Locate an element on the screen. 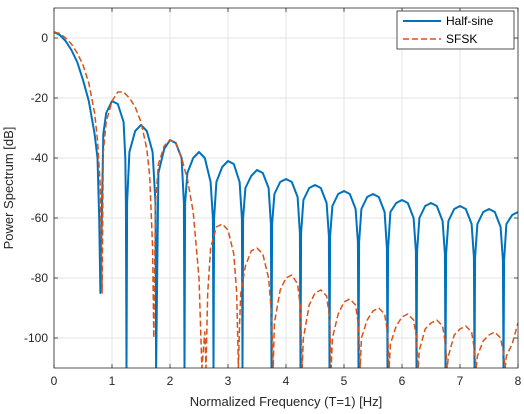 This screenshot has width=524, height=414. x-tick-label: 0 is located at coordinates (54, 381).